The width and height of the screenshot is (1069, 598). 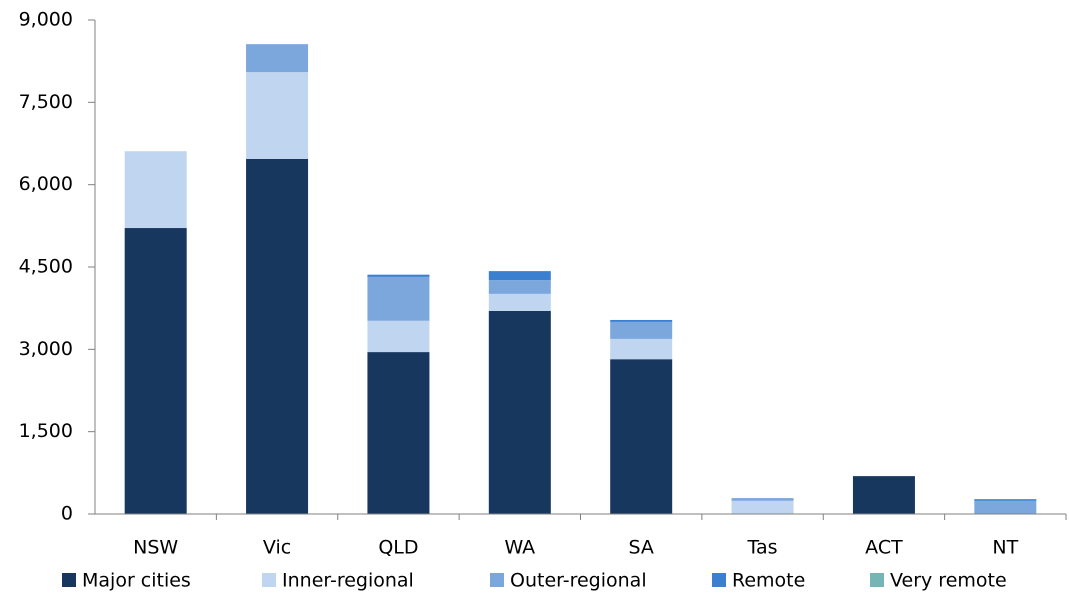 I want to click on x-tick-label: NT, so click(x=1005, y=548).